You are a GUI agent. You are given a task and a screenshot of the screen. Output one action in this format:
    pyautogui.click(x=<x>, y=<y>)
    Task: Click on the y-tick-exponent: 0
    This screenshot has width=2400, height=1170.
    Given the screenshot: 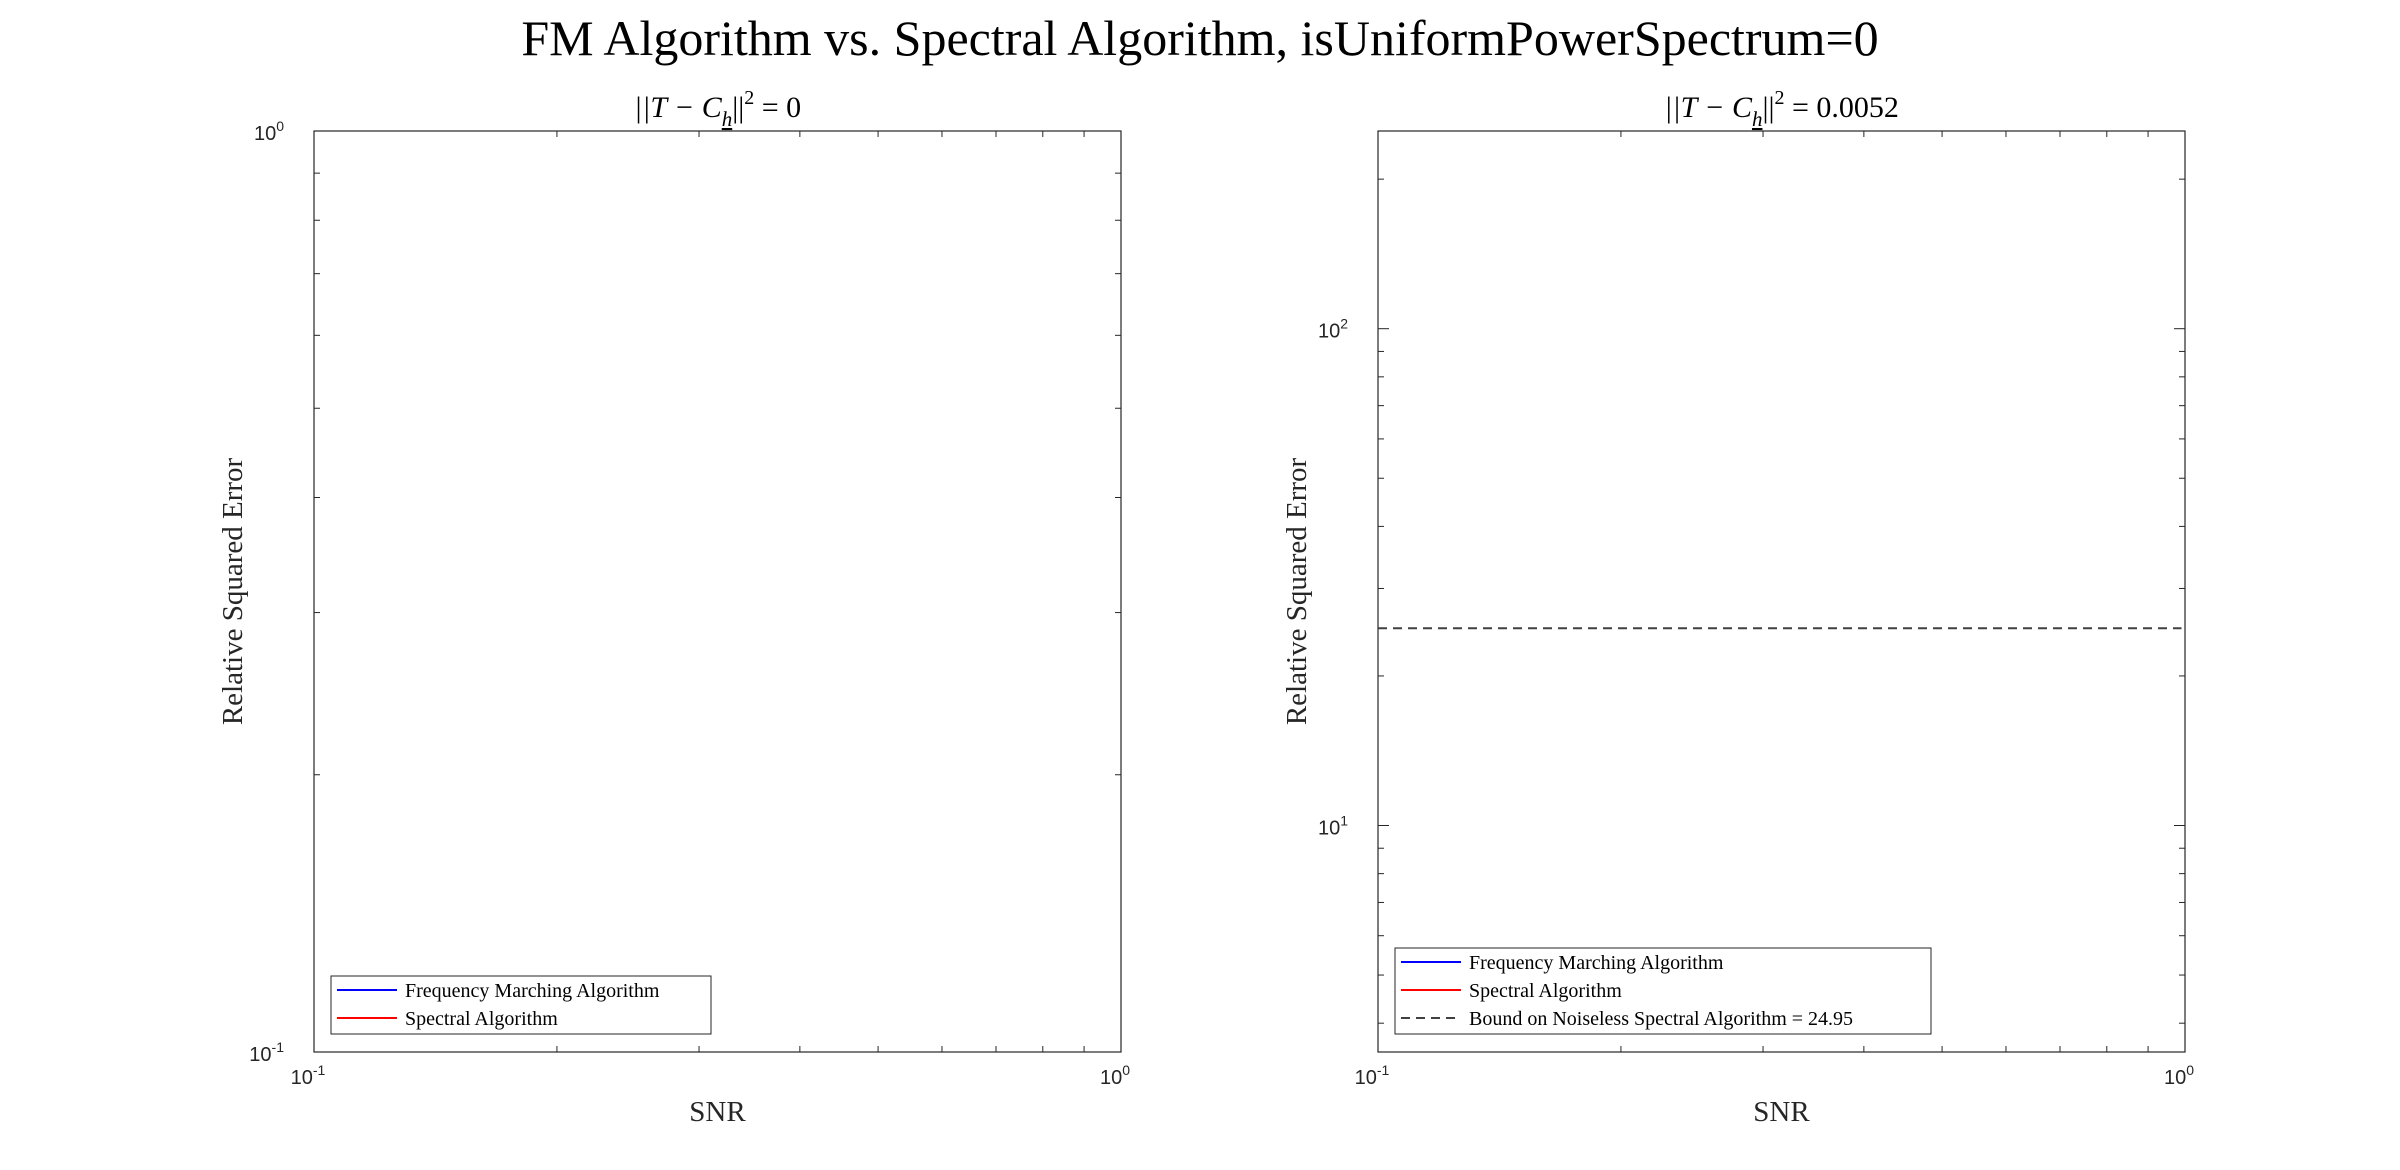 What is the action you would take?
    pyautogui.click(x=280, y=126)
    